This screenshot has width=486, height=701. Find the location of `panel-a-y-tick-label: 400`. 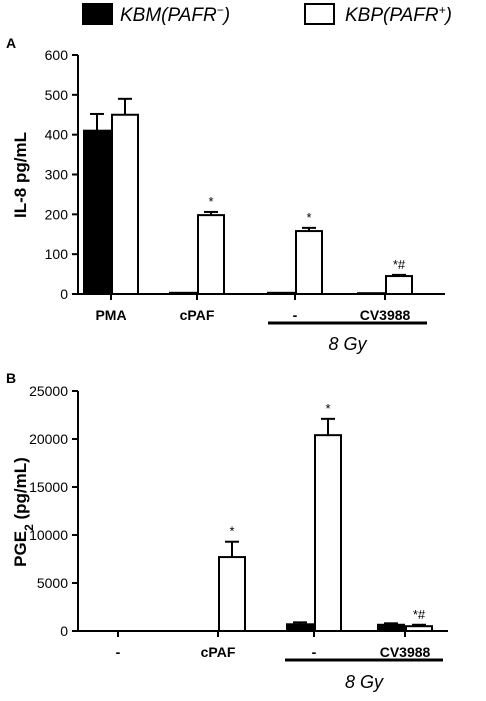

panel-a-y-tick-label: 400 is located at coordinates (57, 135).